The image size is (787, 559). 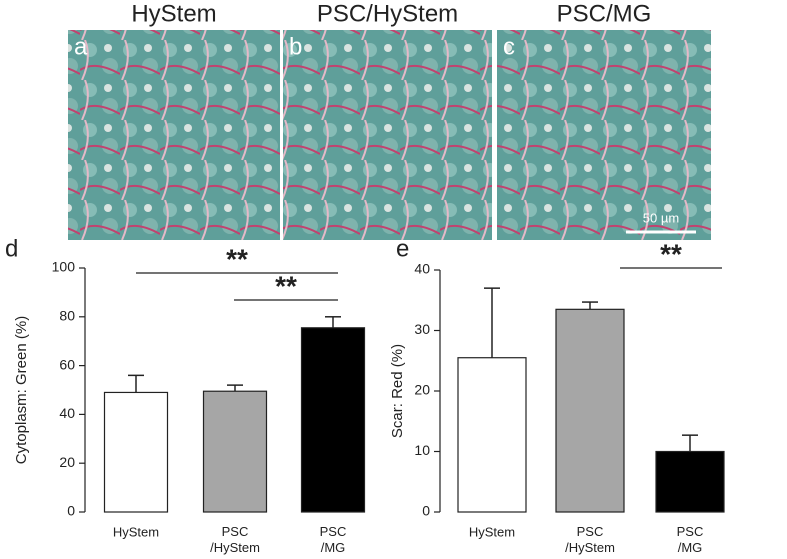 I want to click on scale-bar-label: 50 µm, so click(x=661, y=217).